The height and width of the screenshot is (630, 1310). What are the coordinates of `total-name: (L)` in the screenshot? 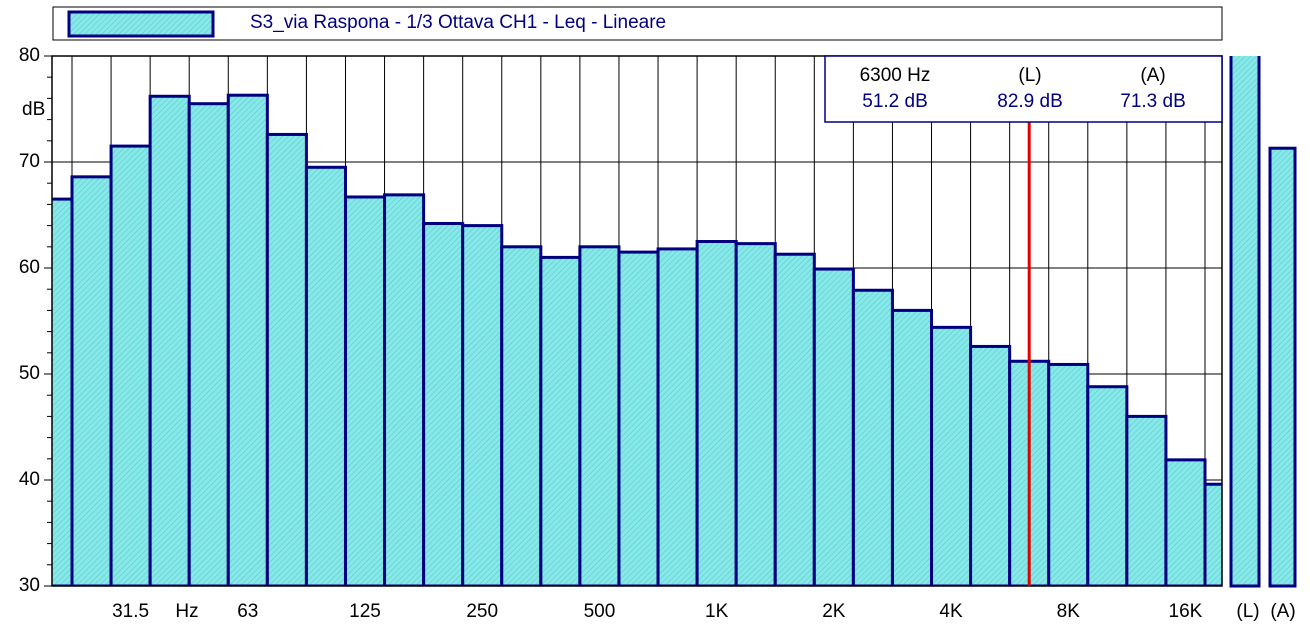 It's located at (1029, 75).